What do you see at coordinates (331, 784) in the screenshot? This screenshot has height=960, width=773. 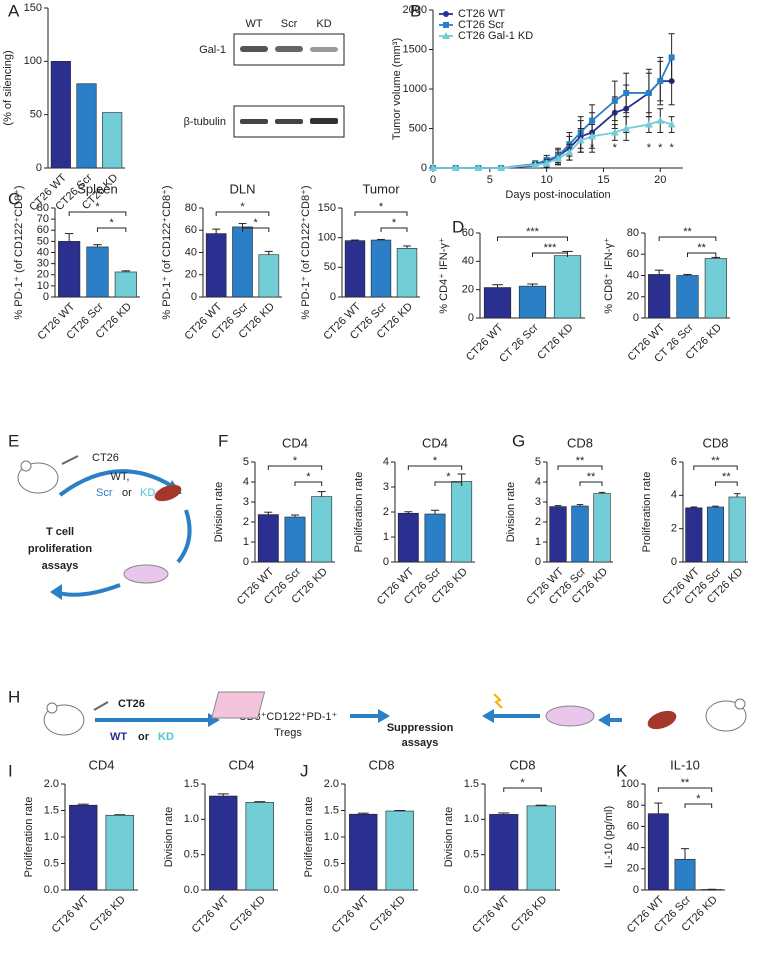 I see `y-tick-label: 2.0` at bounding box center [331, 784].